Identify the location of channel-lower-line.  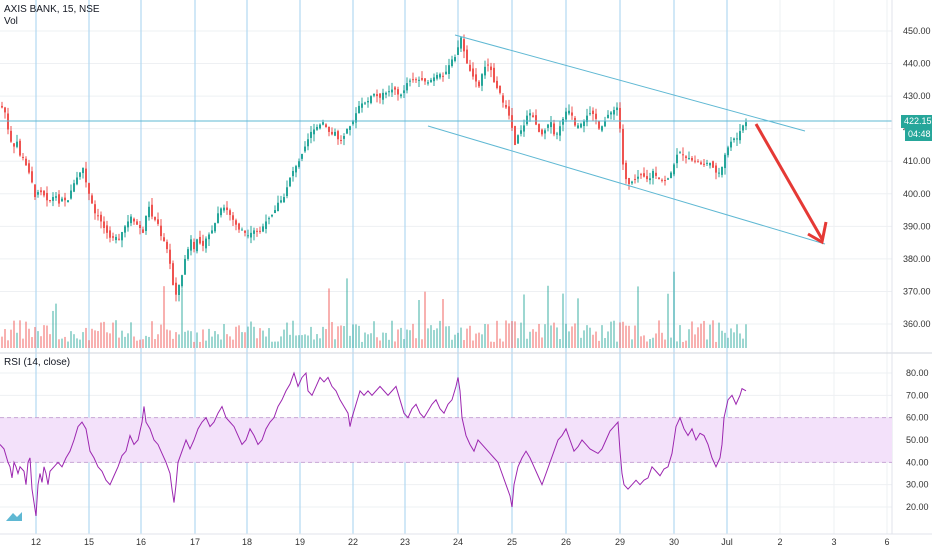
(626, 185).